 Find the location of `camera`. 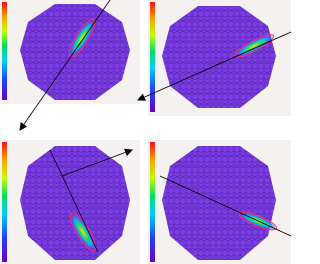

camera is located at coordinates (219, 57).